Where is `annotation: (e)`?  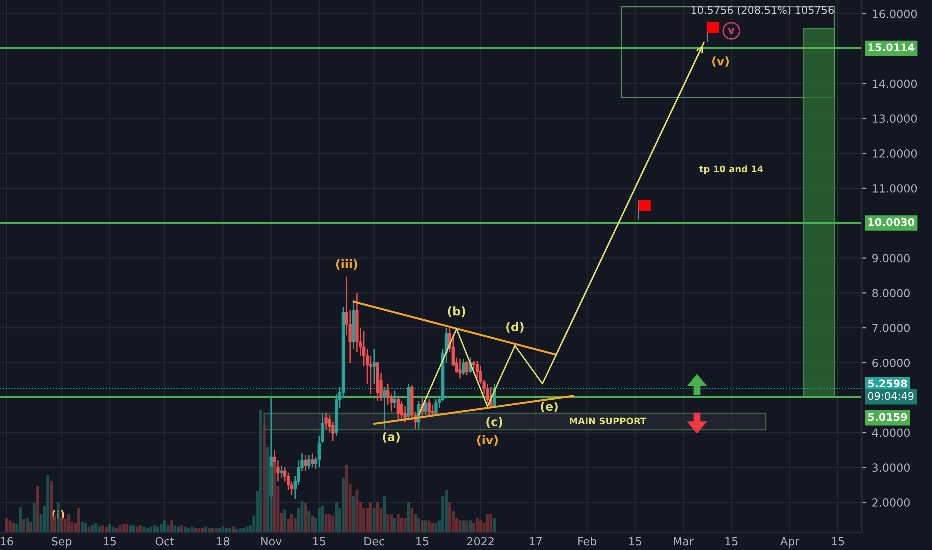
annotation: (e) is located at coordinates (549, 407).